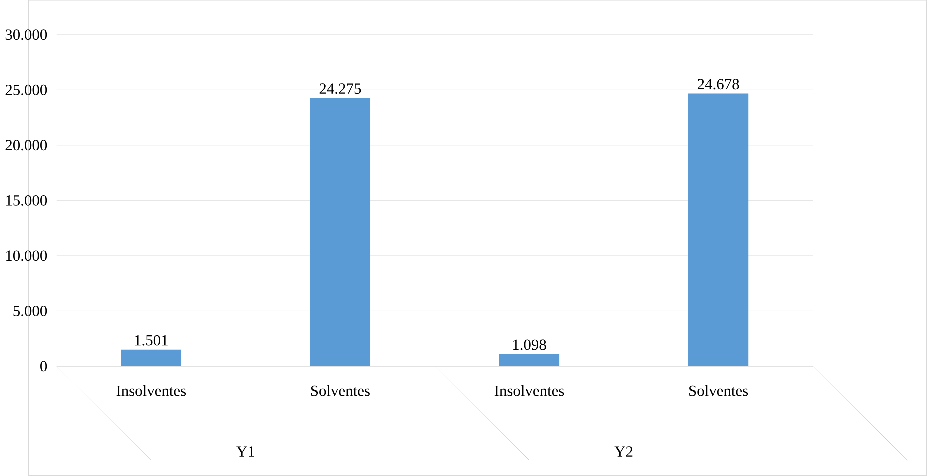  I want to click on text: Y1, so click(245, 451).